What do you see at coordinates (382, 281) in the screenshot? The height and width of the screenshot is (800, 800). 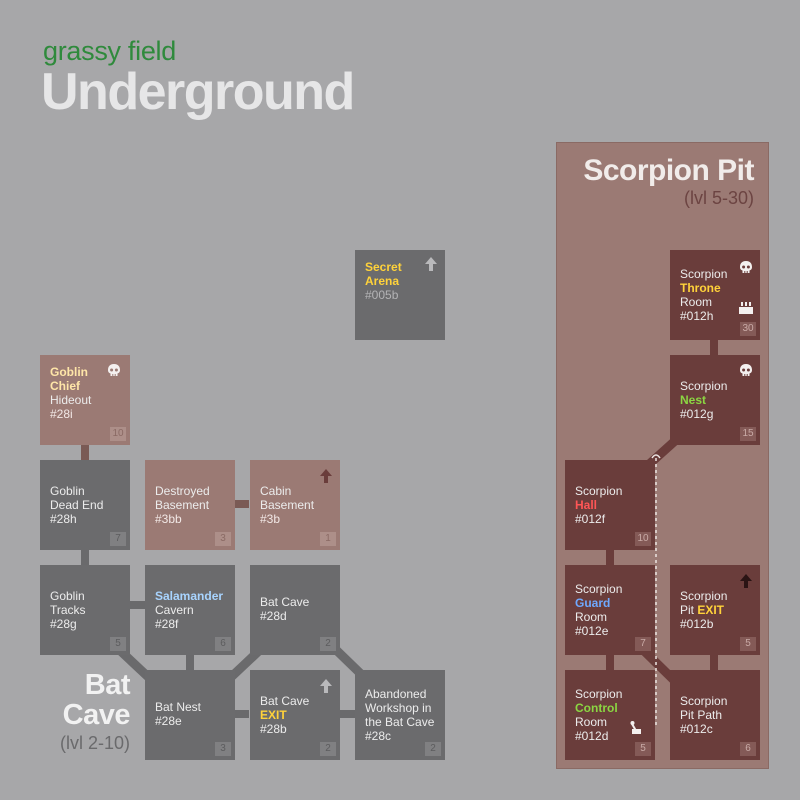 I see `room-name: Arena` at bounding box center [382, 281].